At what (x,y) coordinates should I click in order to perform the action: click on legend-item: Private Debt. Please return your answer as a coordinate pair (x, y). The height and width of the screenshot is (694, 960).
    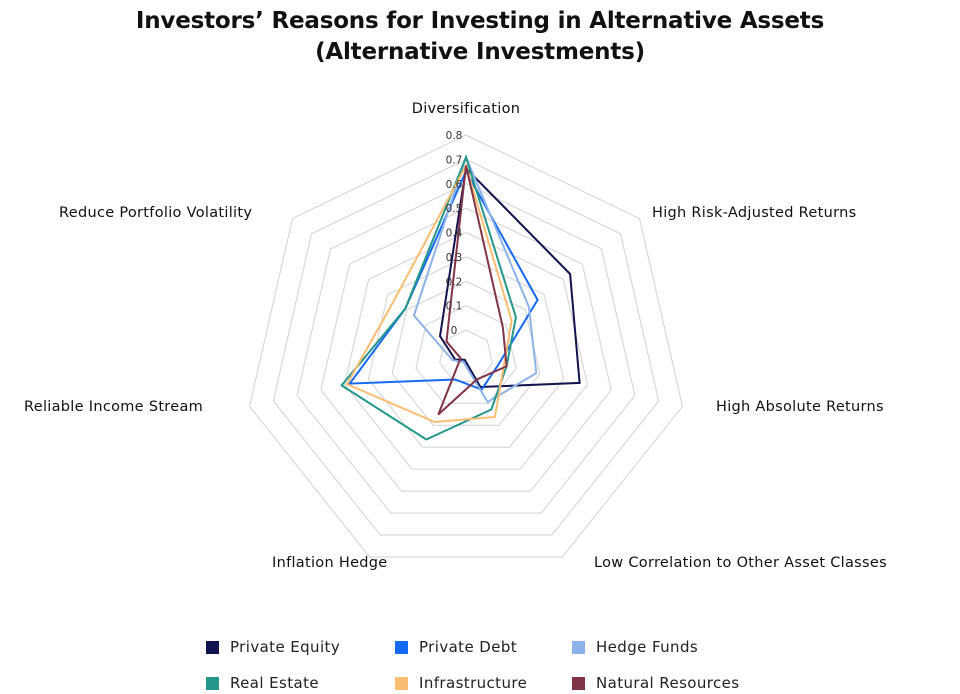
    Looking at the image, I should click on (456, 647).